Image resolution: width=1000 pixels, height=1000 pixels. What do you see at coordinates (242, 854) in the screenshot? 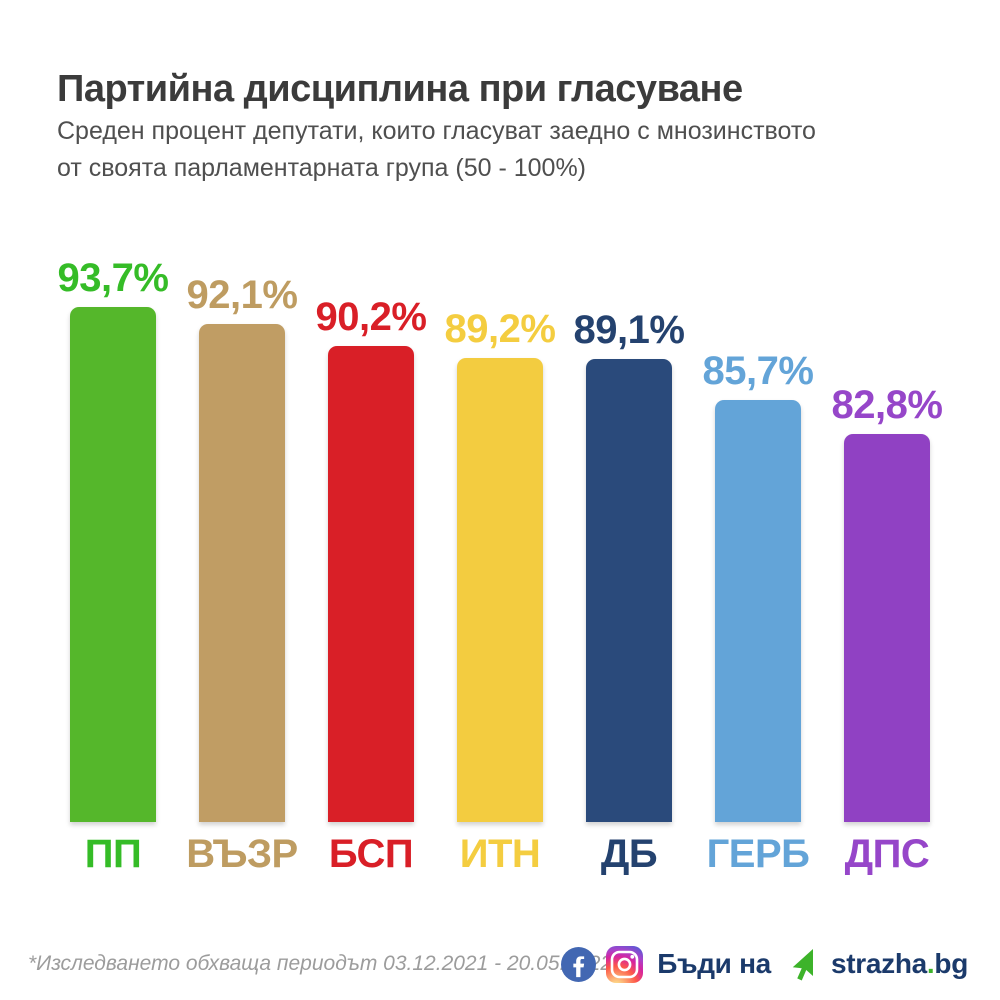
I see `bar-category-label: ВЪЗР` at bounding box center [242, 854].